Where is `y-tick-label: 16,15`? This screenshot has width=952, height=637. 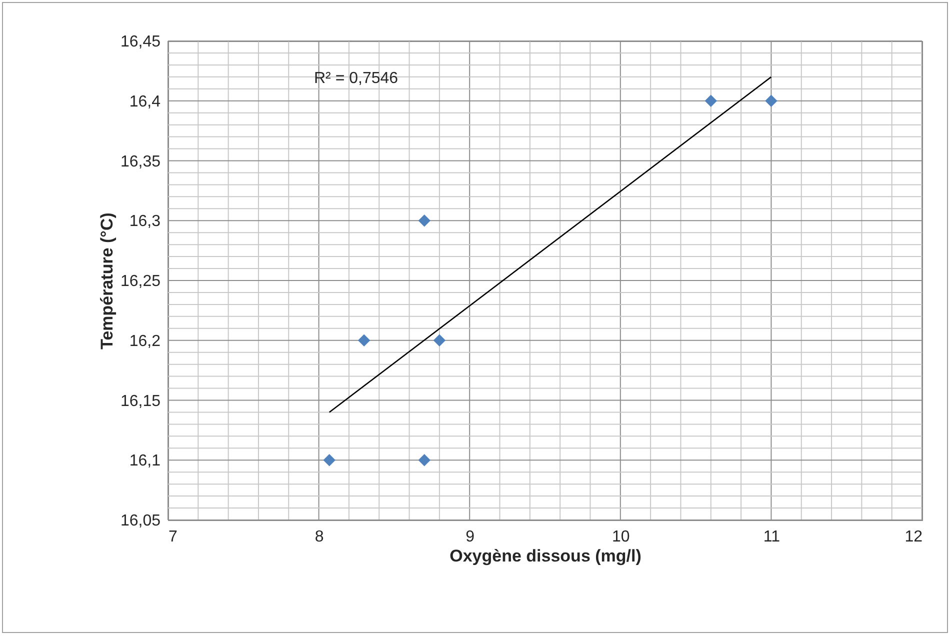 y-tick-label: 16,15 is located at coordinates (140, 401).